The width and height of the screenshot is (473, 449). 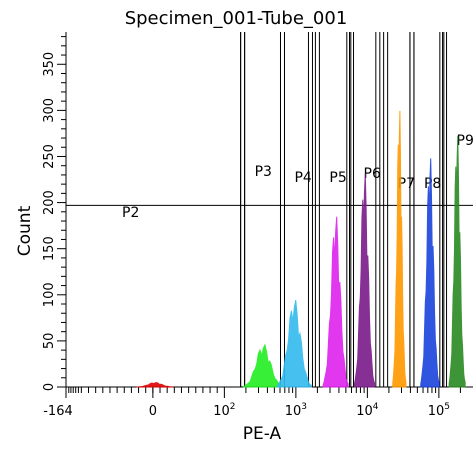 What do you see at coordinates (224, 410) in the screenshot?
I see `x-tick-label: 10²` at bounding box center [224, 410].